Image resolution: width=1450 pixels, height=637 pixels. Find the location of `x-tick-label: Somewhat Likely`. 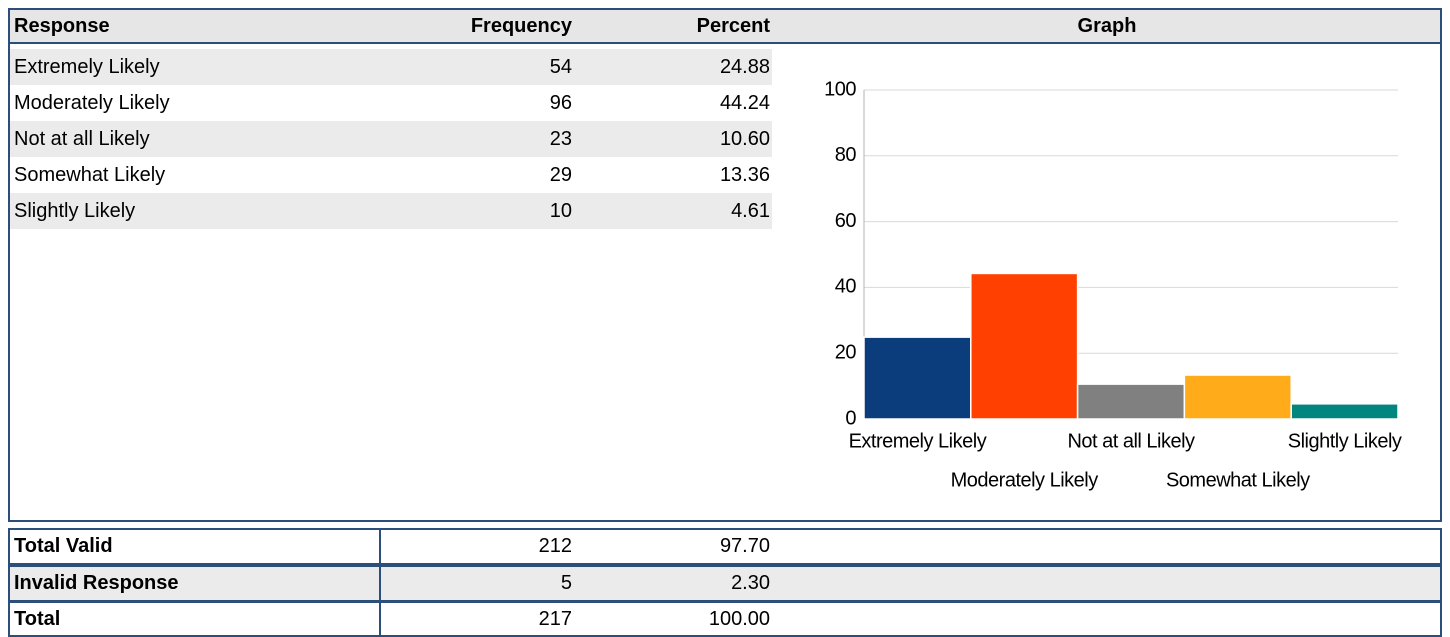

x-tick-label: Somewhat Likely is located at coordinates (1238, 480).